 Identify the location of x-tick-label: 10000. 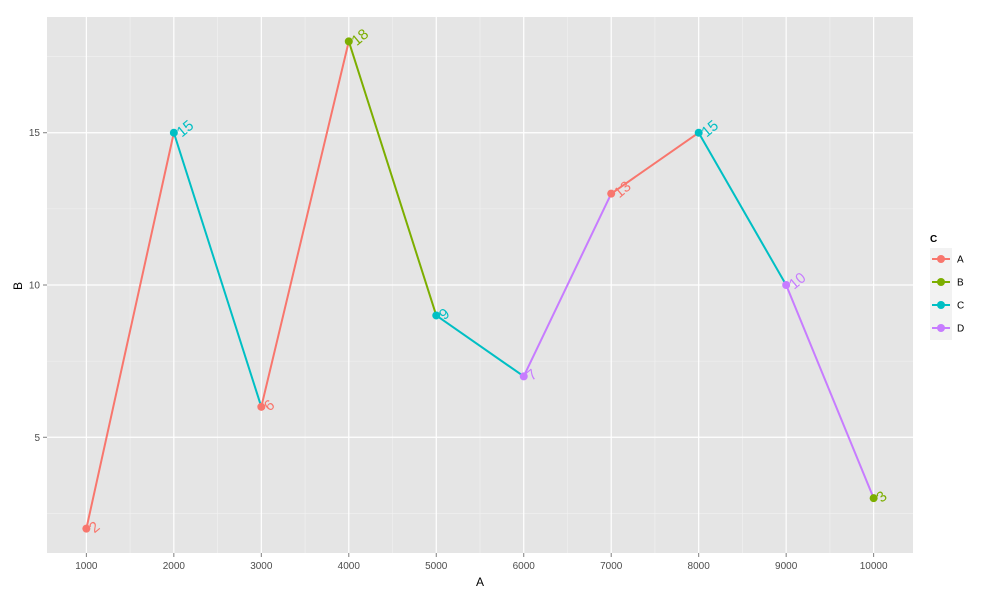
(874, 566).